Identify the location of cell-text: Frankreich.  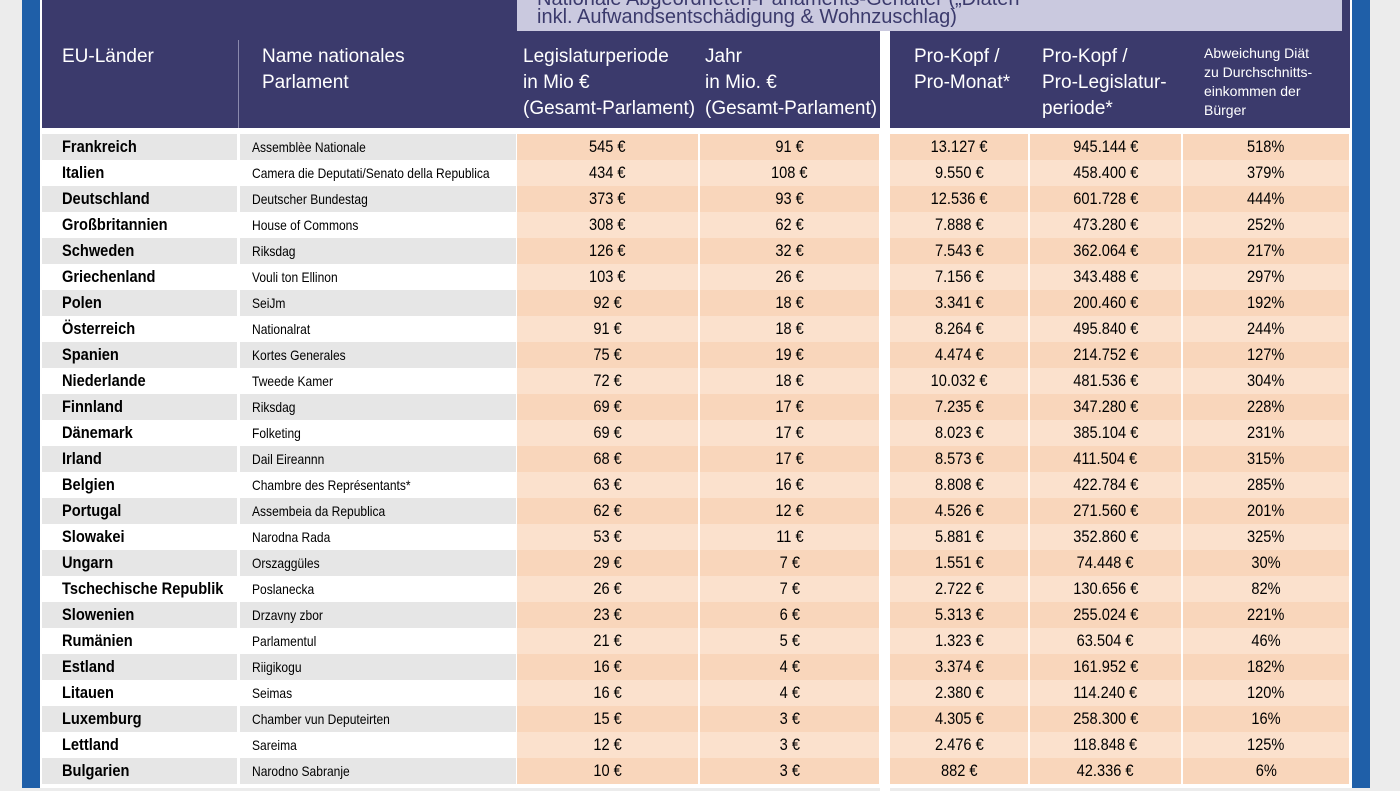
(99, 146).